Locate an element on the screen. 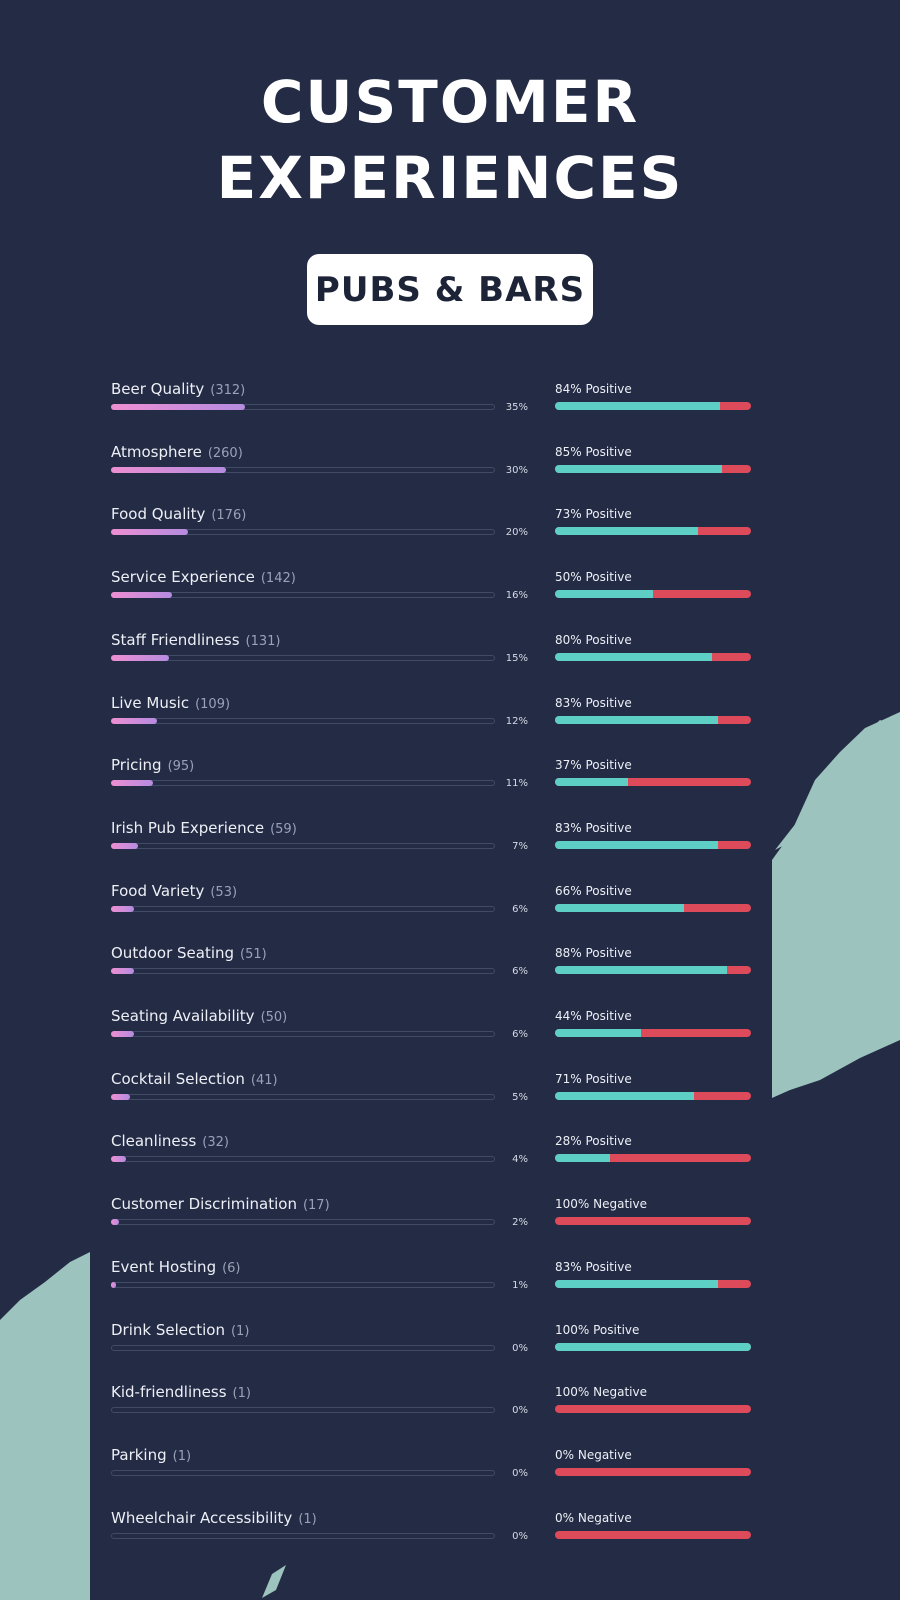  category-label: Cleanliness (32) is located at coordinates (170, 1141).